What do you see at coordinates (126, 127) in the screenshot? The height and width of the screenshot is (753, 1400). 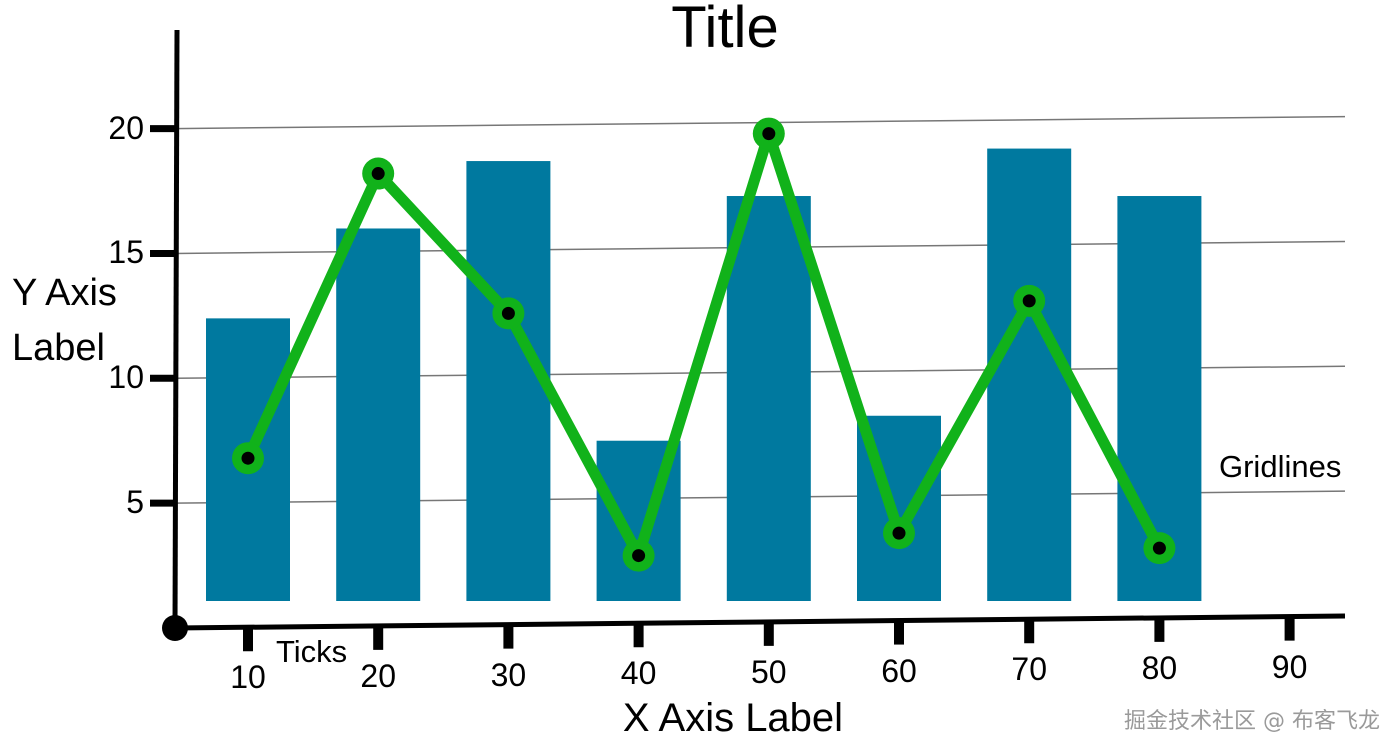 I see `y-tick-label: 20` at bounding box center [126, 127].